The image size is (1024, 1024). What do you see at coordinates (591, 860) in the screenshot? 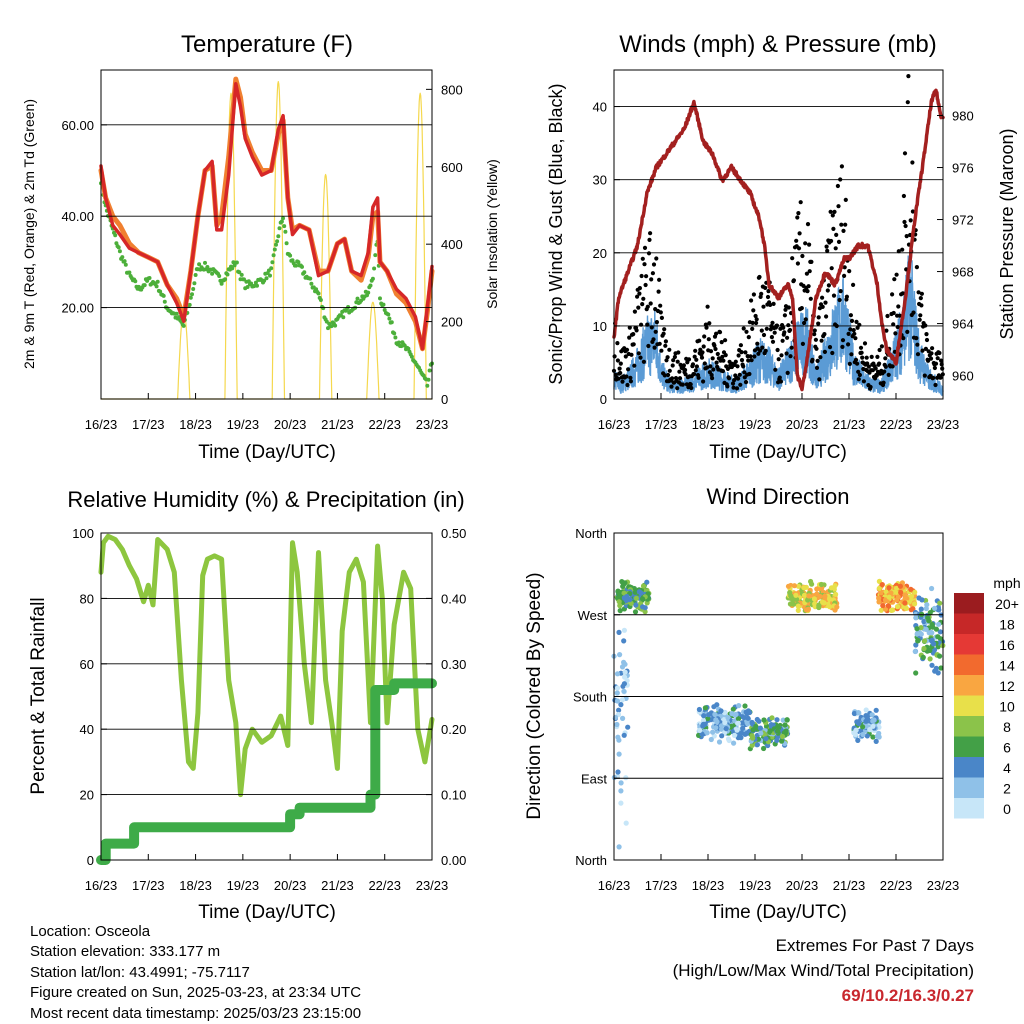
I see `direction-ytick-label: North` at bounding box center [591, 860].